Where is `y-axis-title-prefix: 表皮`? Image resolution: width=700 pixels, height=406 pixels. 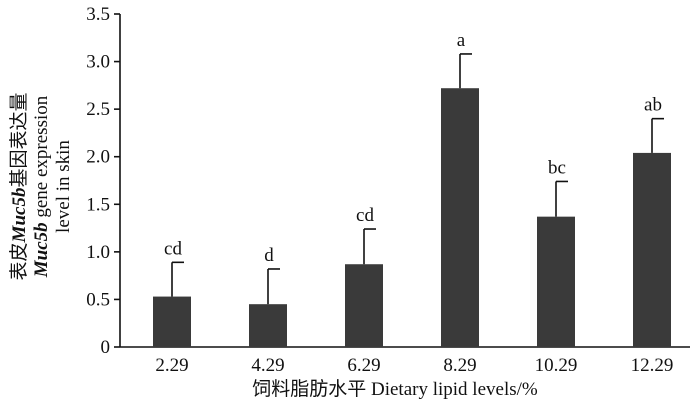 y-axis-title-prefix: 表皮 is located at coordinates (19, 261).